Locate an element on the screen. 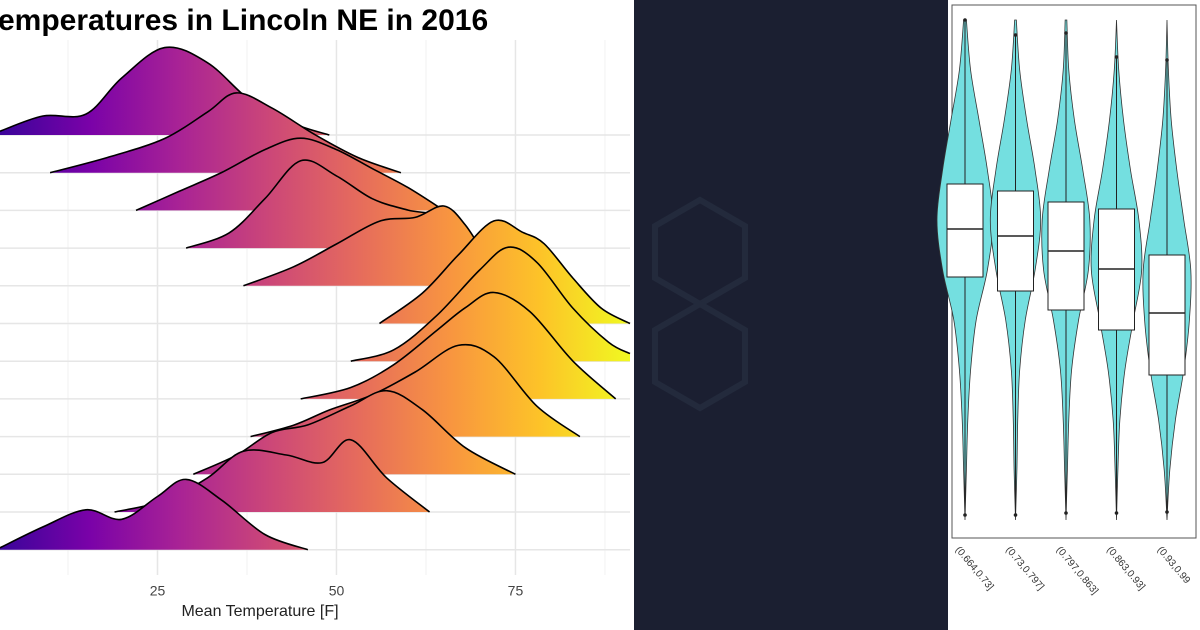 Image resolution: width=1200 pixels, height=630 pixels. x-tick-label: 25 is located at coordinates (158, 591).